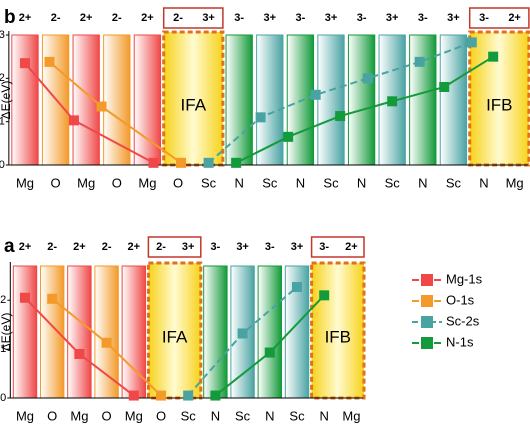 The image size is (530, 429). I want to click on legend-label: N-1s, so click(460, 341).